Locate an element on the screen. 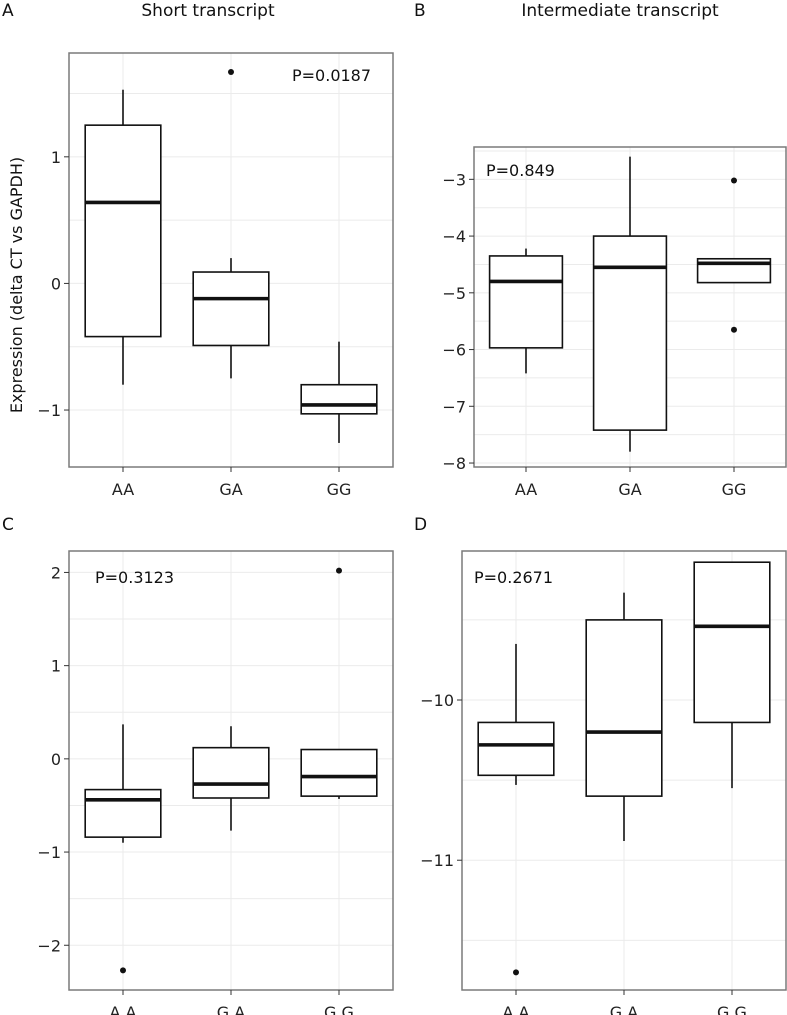  panel-title: Short transcript is located at coordinates (208, 11).